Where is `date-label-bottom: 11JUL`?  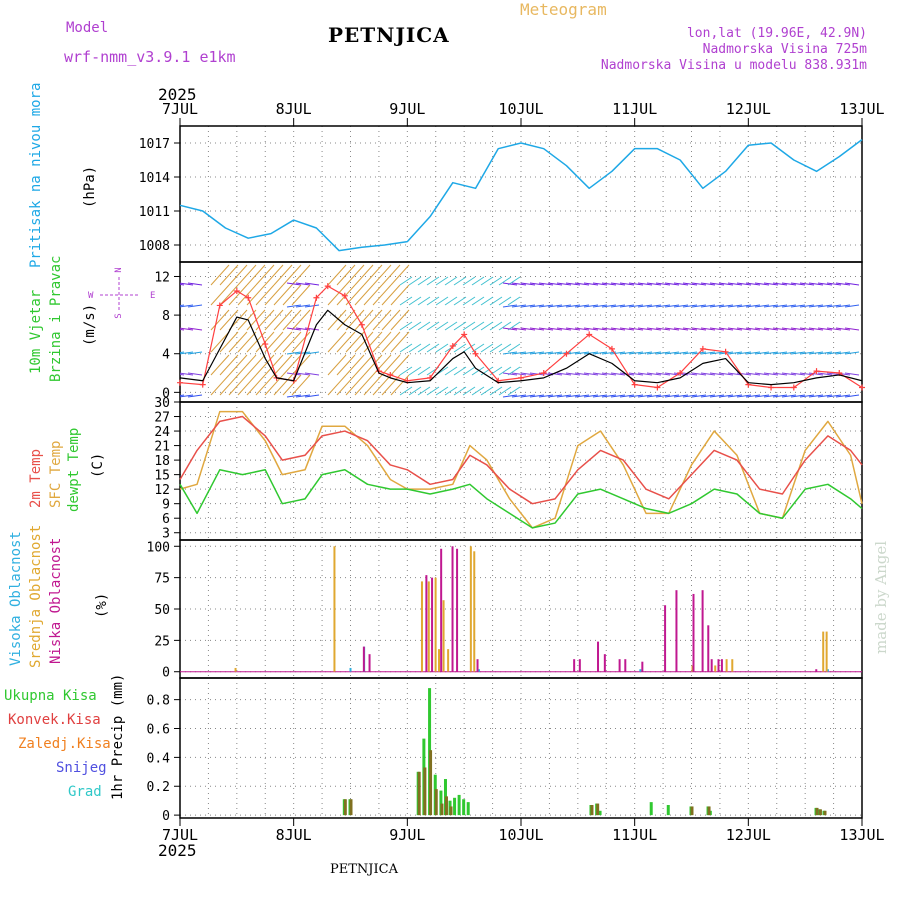
date-label-bottom: 11JUL is located at coordinates (634, 835).